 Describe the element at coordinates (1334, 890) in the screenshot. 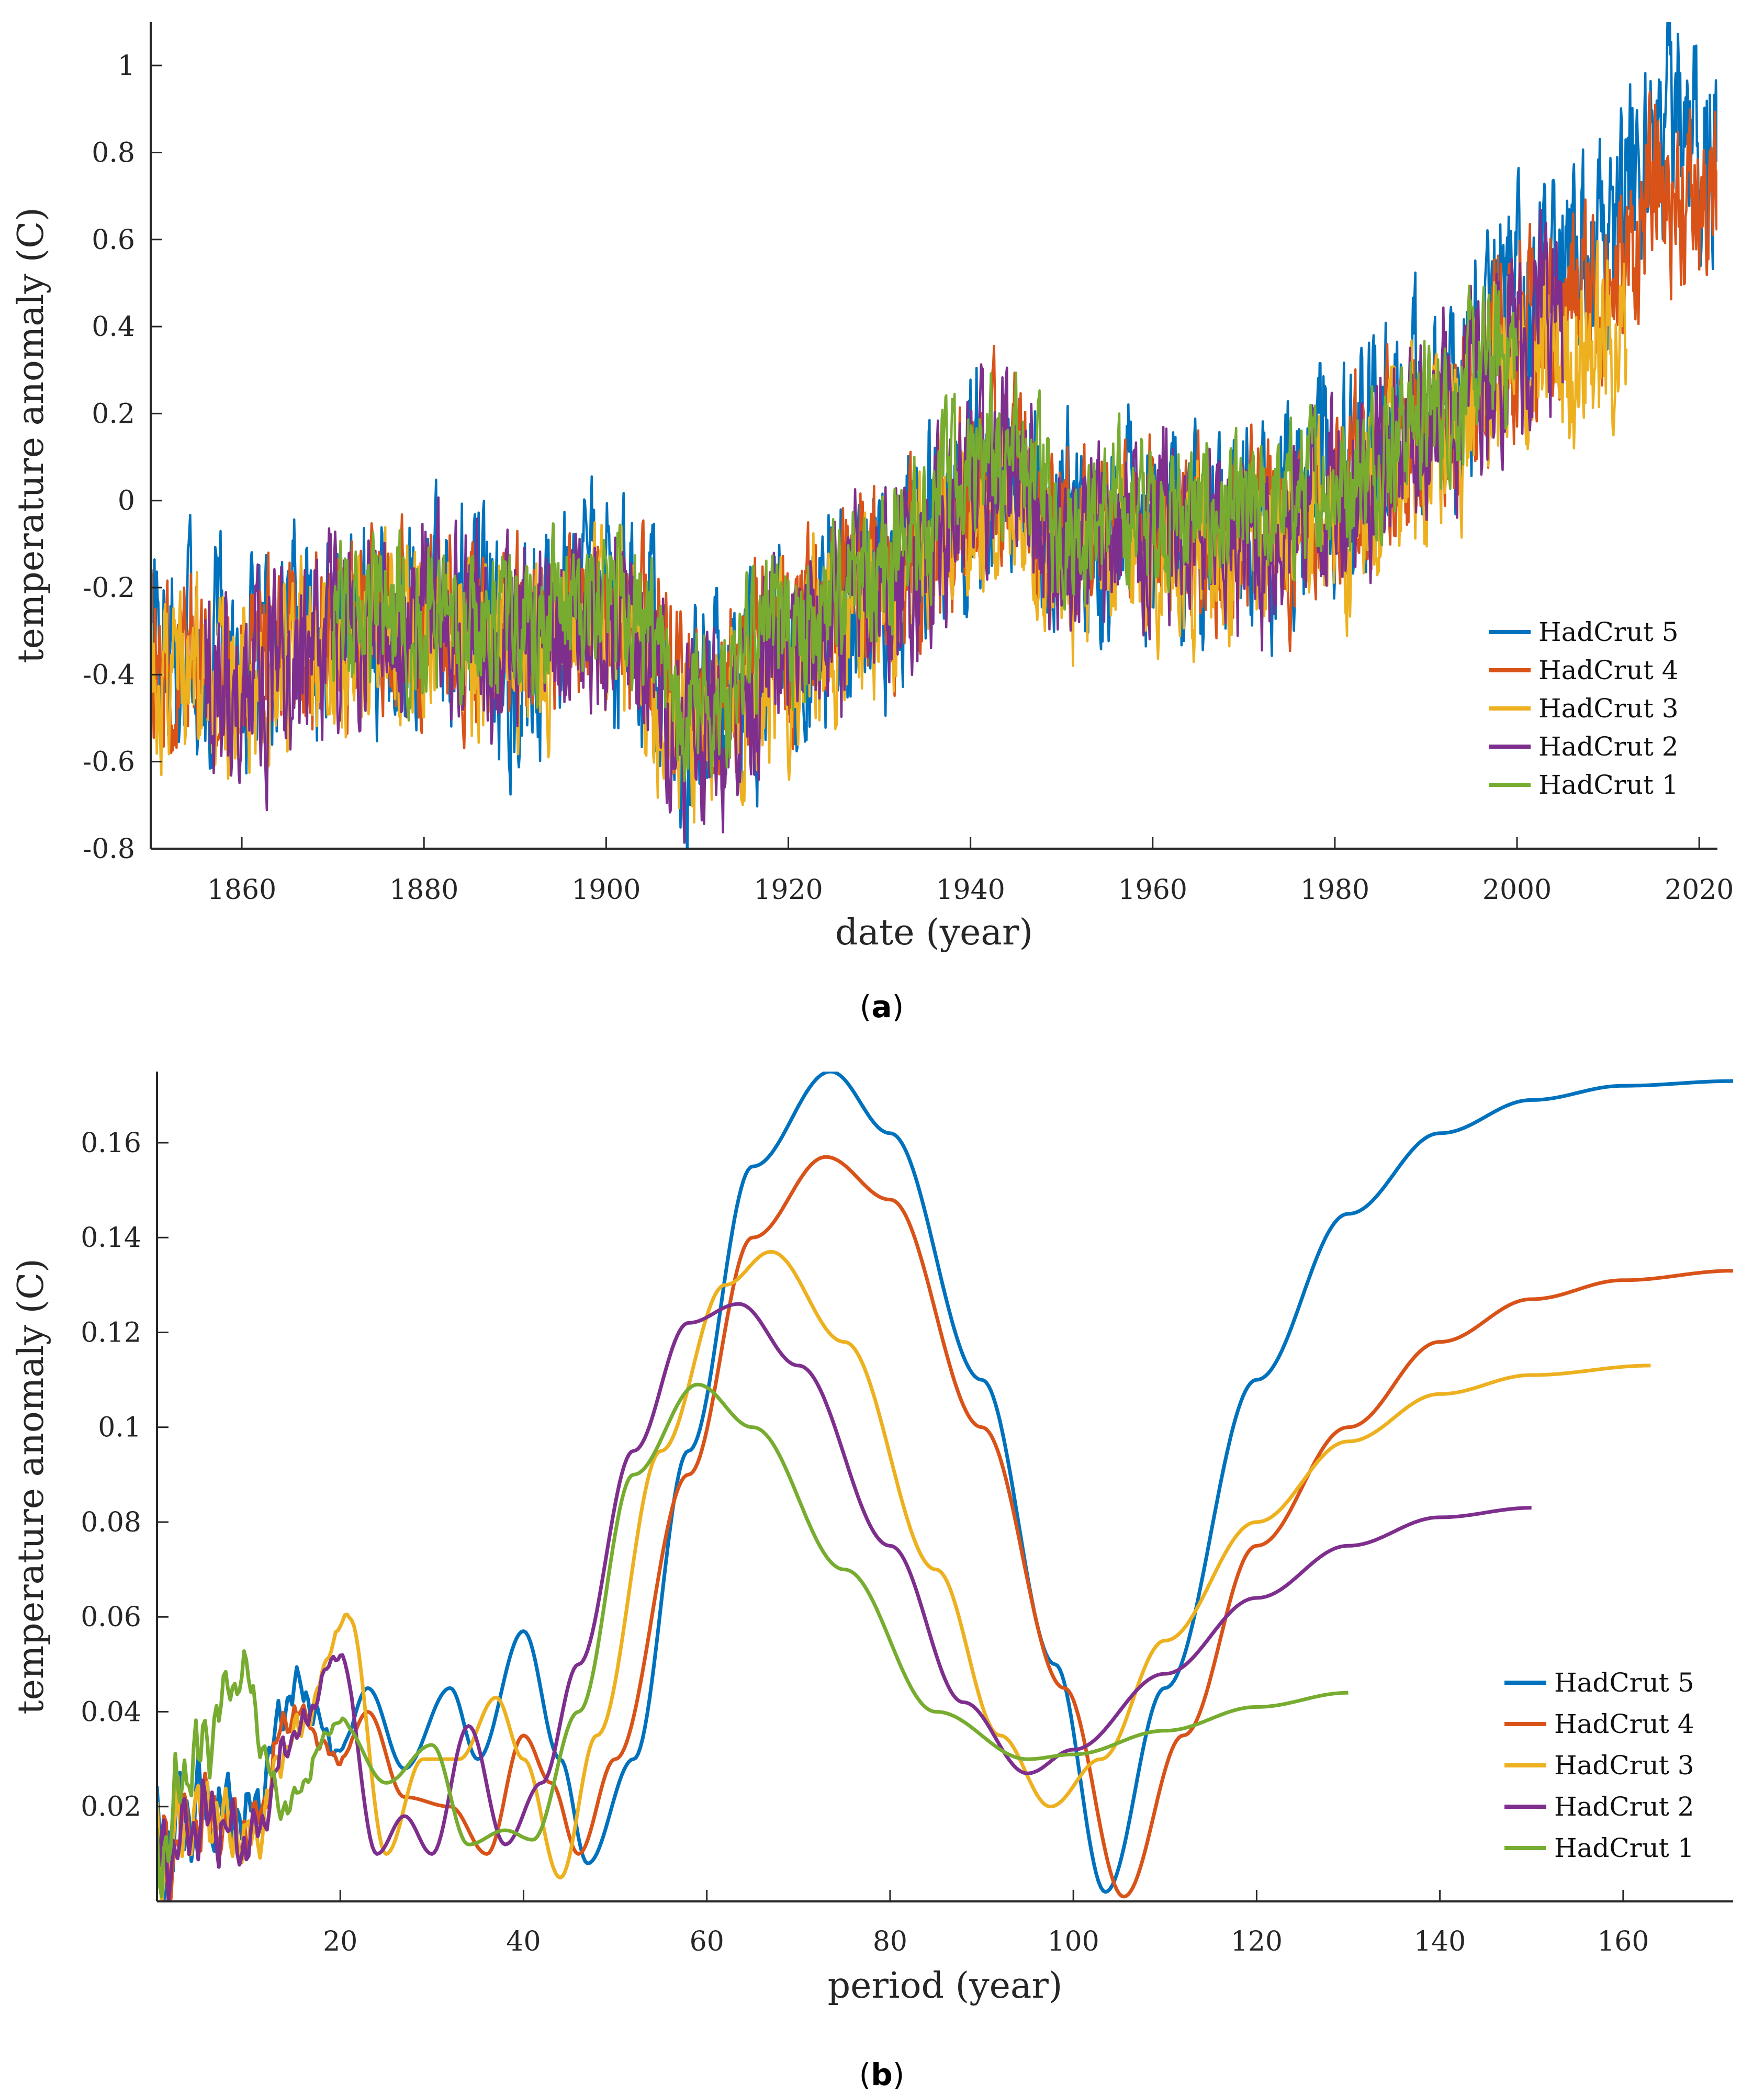

I see `x-tick-label-a: 1980` at that location.